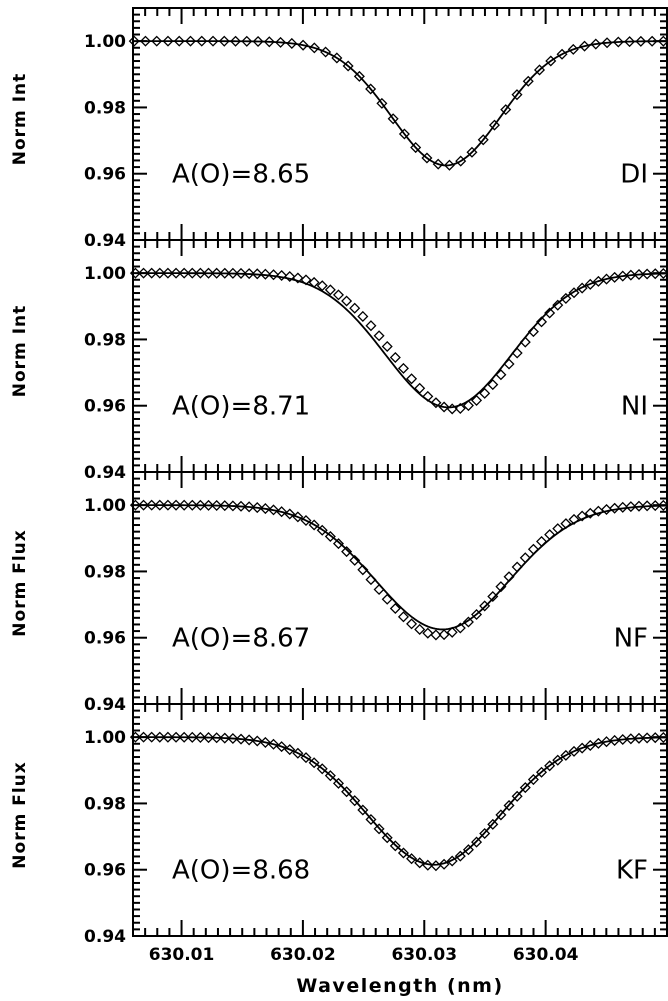 The width and height of the screenshot is (668, 1001). Describe the element at coordinates (20, 351) in the screenshot. I see `y-axis-label: Norm Int` at that location.